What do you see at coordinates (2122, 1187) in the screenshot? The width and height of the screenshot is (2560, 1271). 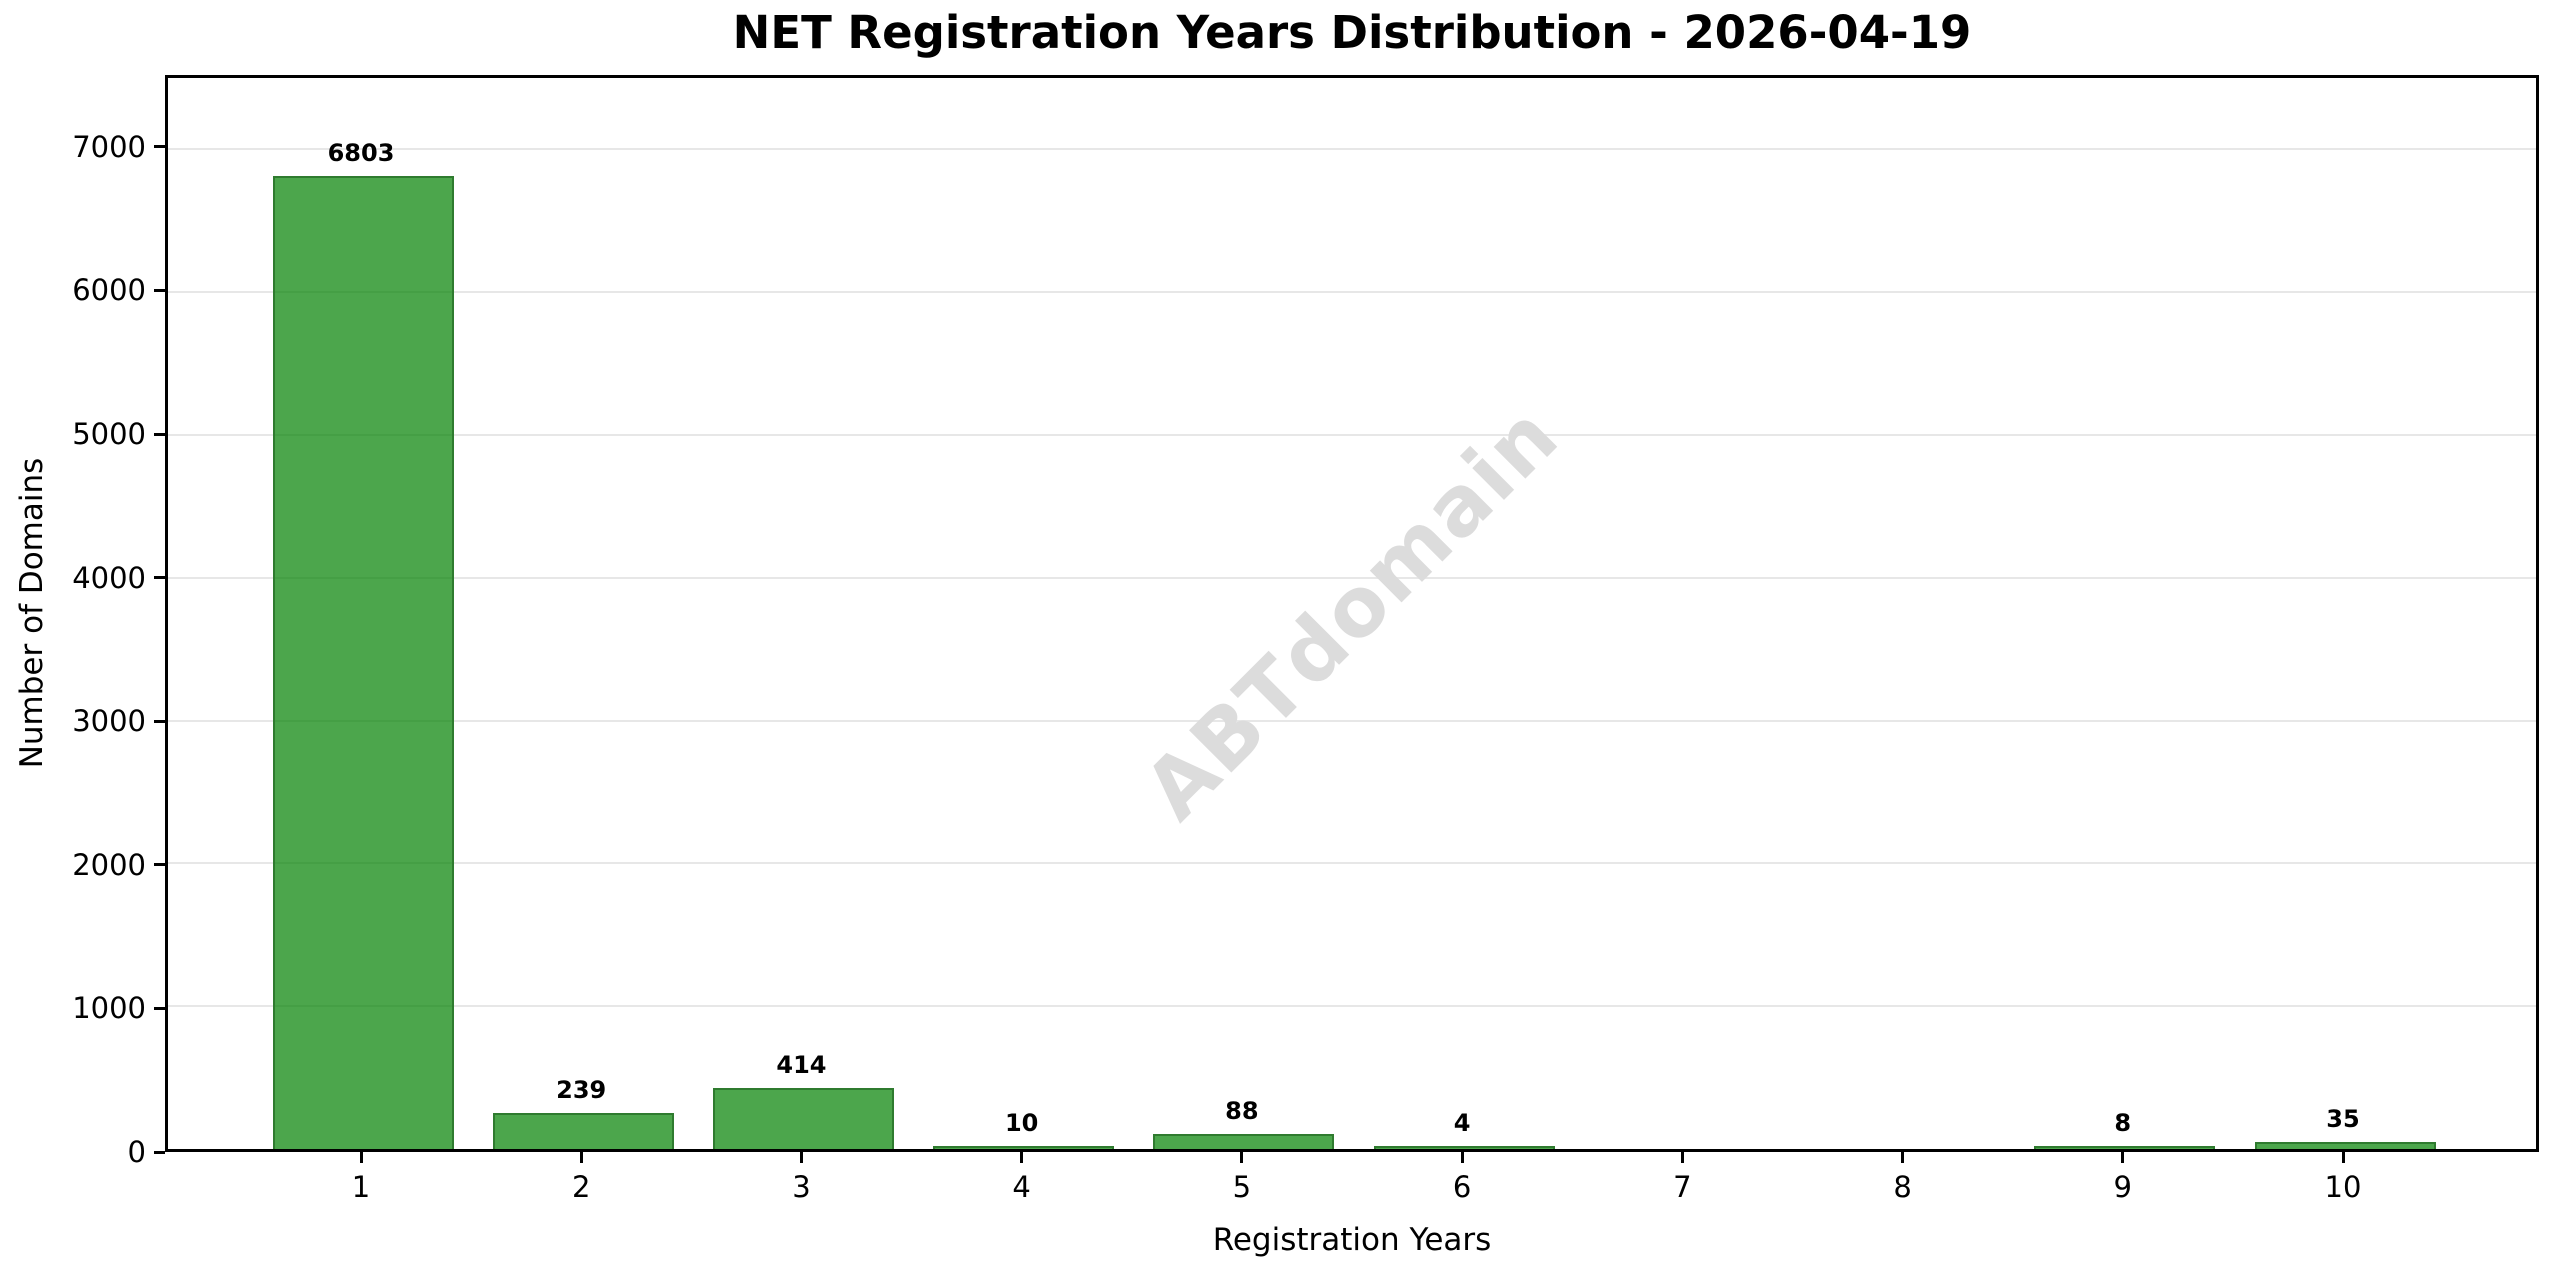 I see `x-tick-label: 9` at bounding box center [2122, 1187].